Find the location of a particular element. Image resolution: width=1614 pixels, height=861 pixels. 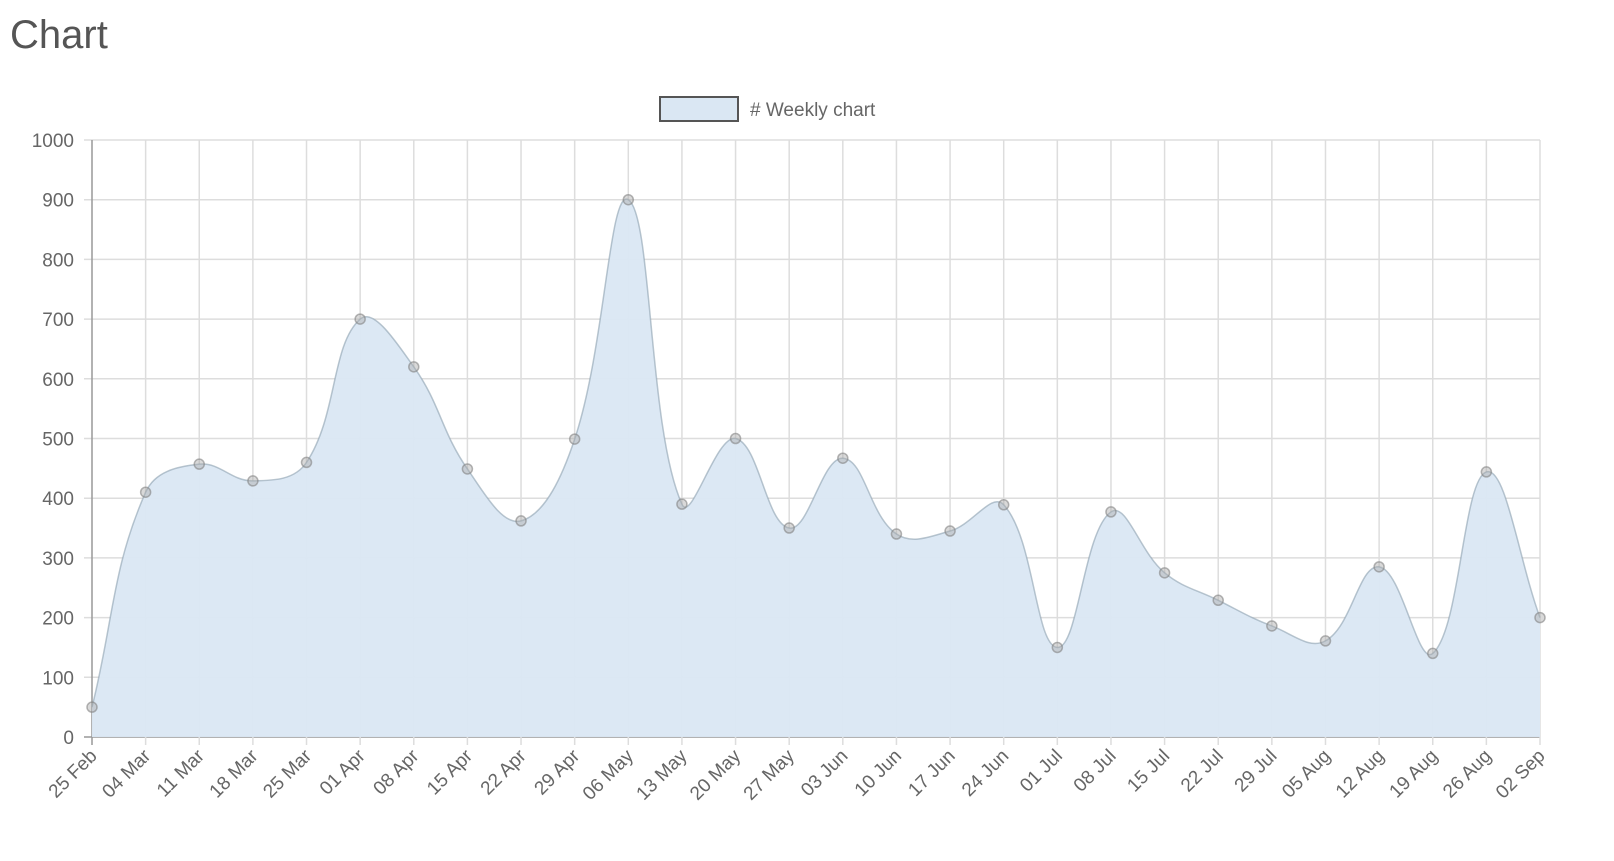

y-tick-label: 1000 is located at coordinates (53, 141).